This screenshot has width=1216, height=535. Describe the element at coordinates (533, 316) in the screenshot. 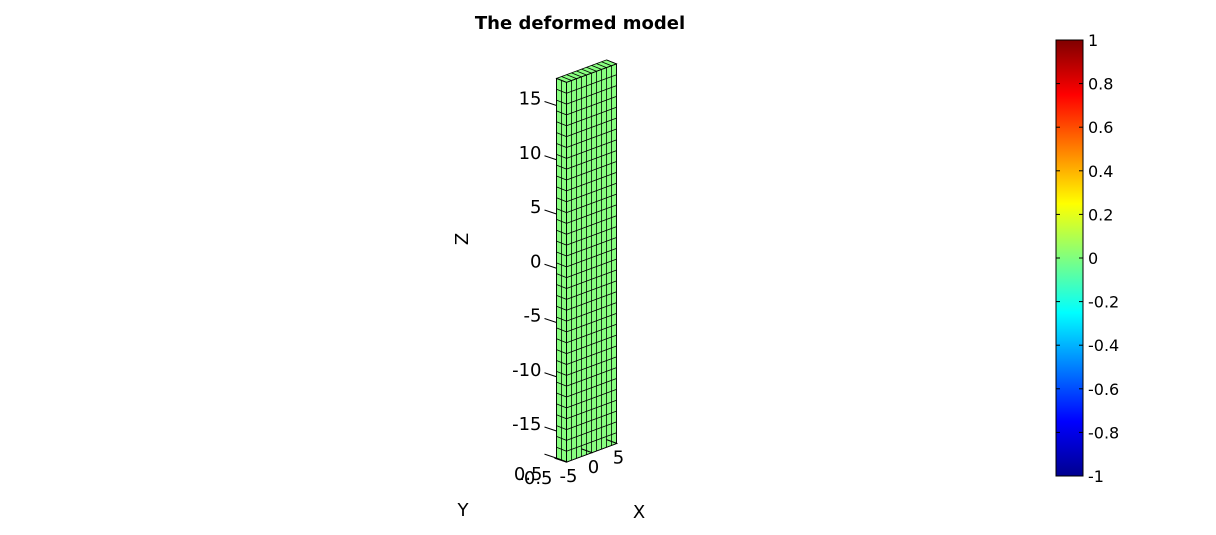

I see `z-tick-label: -5` at that location.